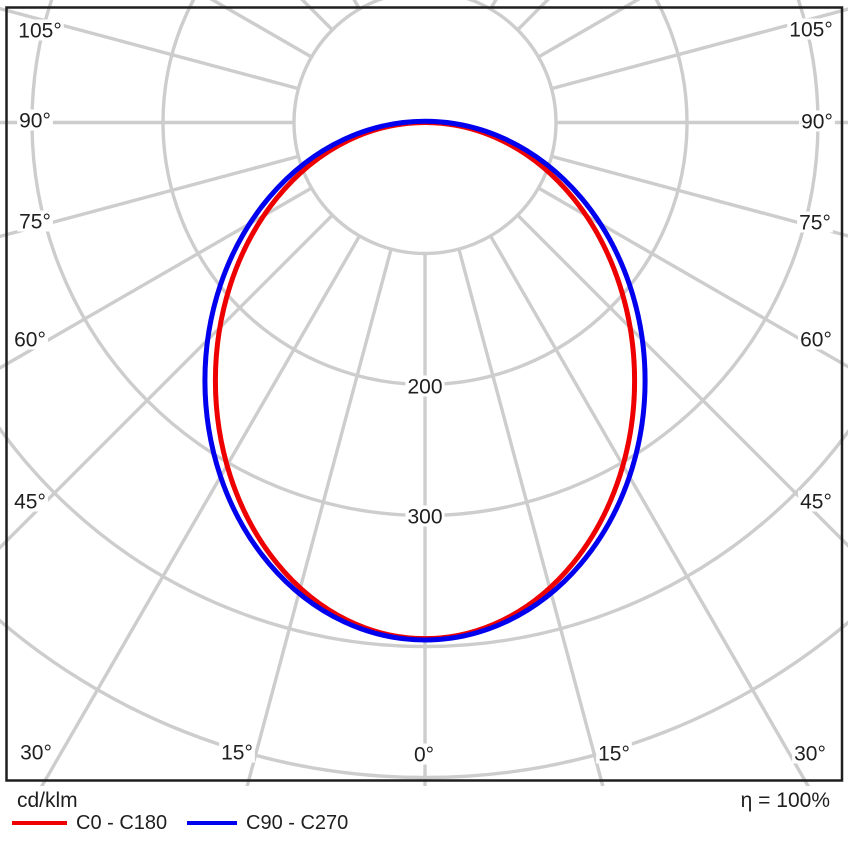  I want to click on angle-label-left-90: 90°, so click(35, 120).